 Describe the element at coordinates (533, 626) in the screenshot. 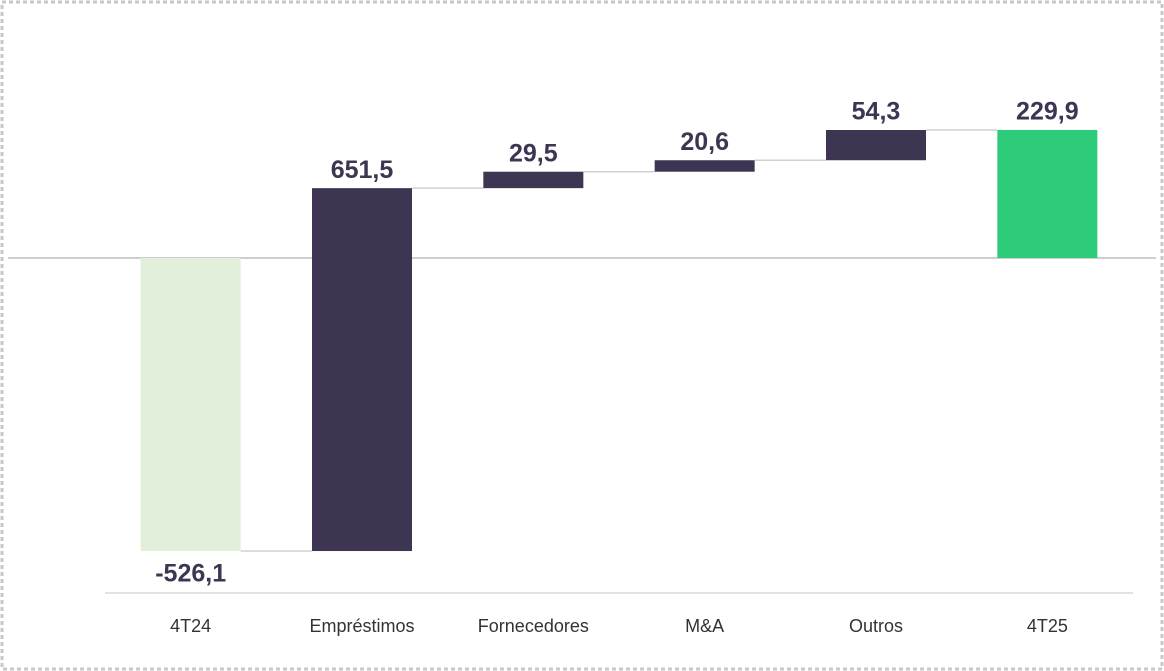

I see `x-tick-label: Fornecedores` at that location.